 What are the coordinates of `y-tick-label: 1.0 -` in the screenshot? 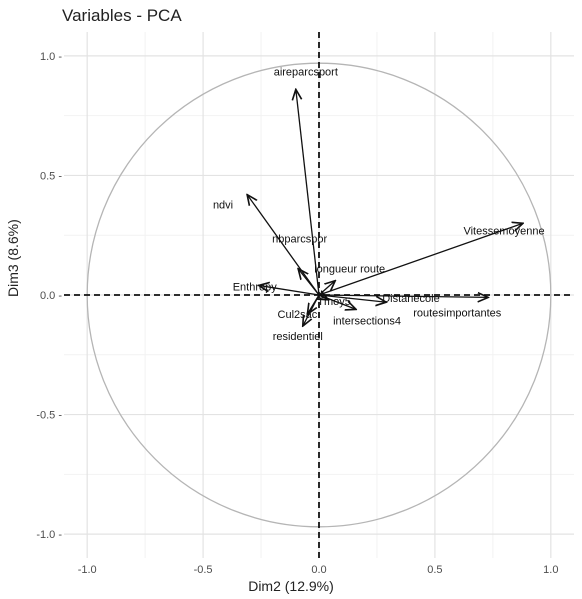 It's located at (51, 57).